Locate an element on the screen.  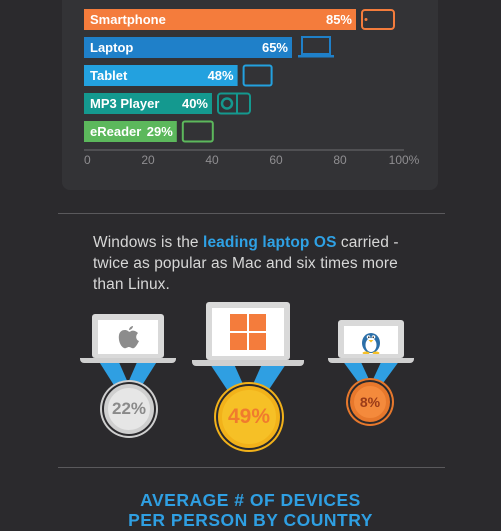
section-title-line1: AVERAGE # OF DEVICES is located at coordinates (250, 500).